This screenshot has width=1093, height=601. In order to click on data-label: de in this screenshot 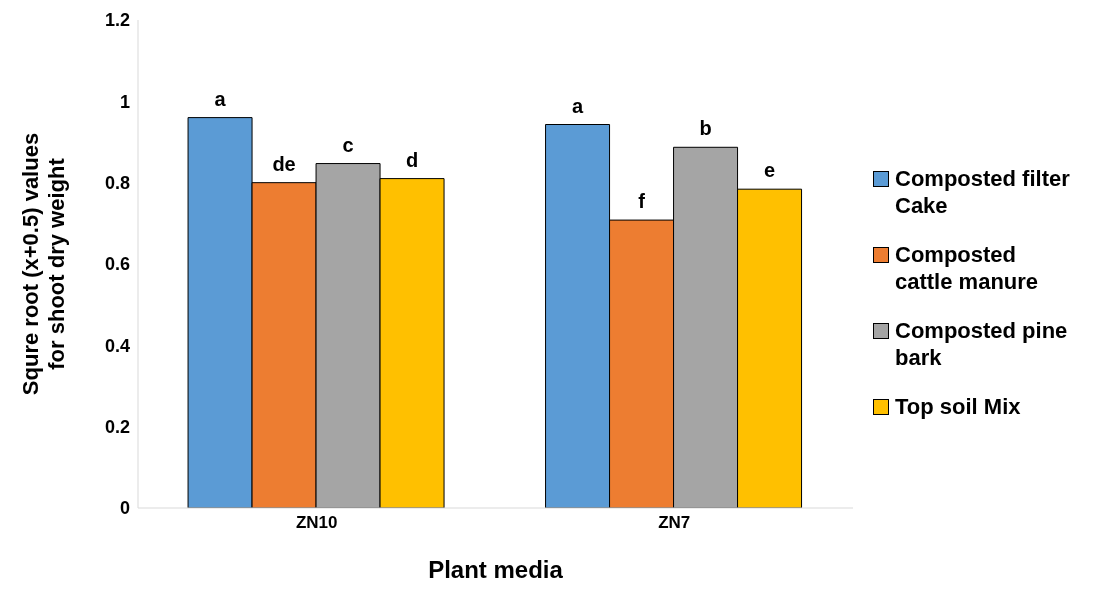, I will do `click(284, 163)`.